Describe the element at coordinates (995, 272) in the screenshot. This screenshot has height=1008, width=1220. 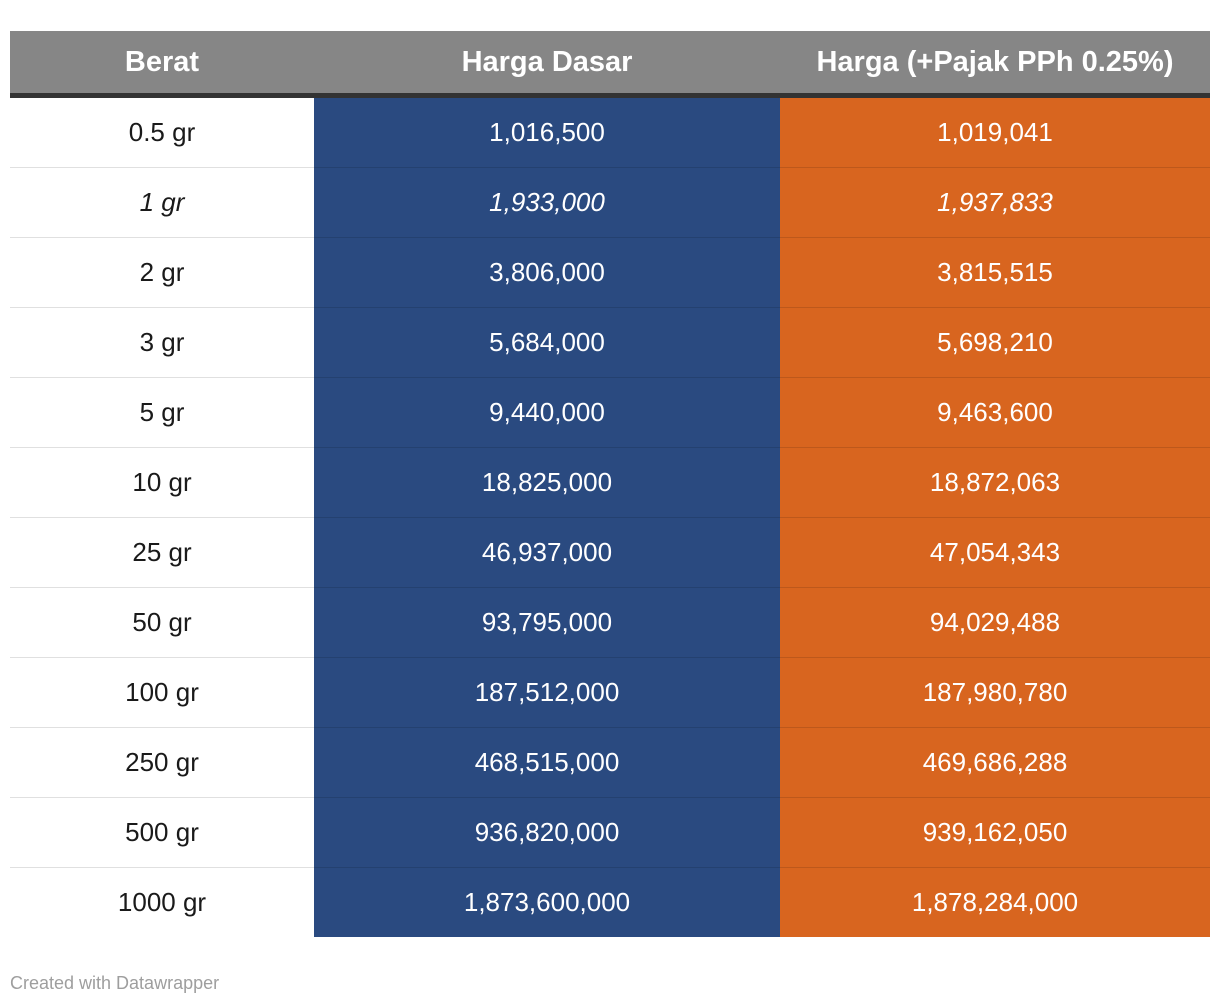
I see `cell-harga-pajak: 3,815,515` at that location.